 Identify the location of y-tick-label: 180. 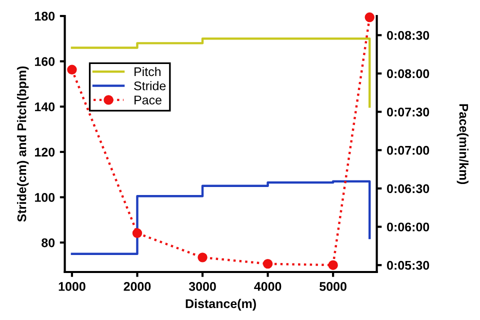
(45, 16).